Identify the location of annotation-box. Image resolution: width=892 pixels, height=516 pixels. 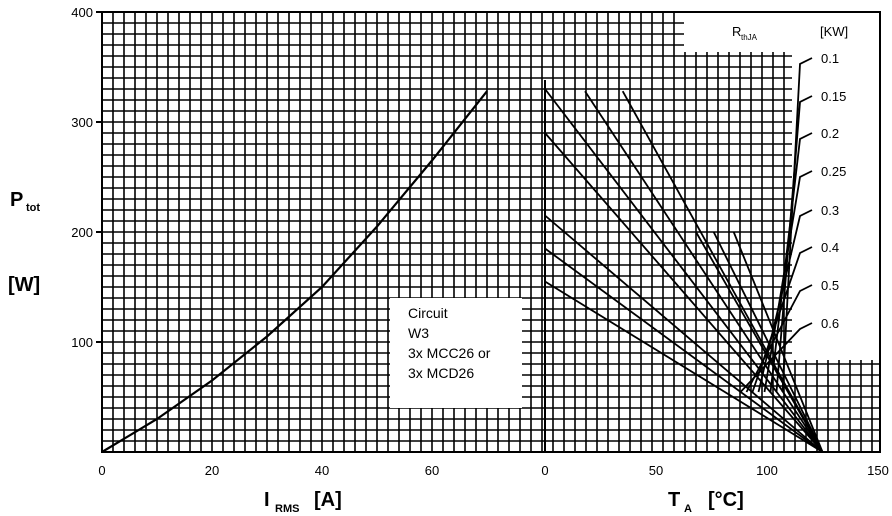
(456, 353).